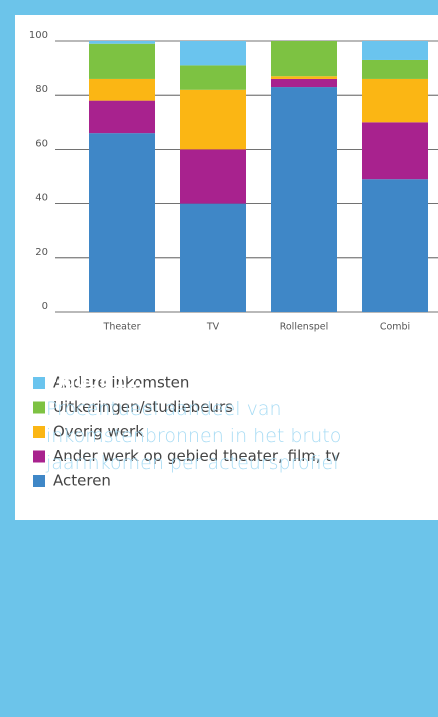 The image size is (438, 717). What do you see at coordinates (98, 432) in the screenshot?
I see `legend-label: Overig werk` at bounding box center [98, 432].